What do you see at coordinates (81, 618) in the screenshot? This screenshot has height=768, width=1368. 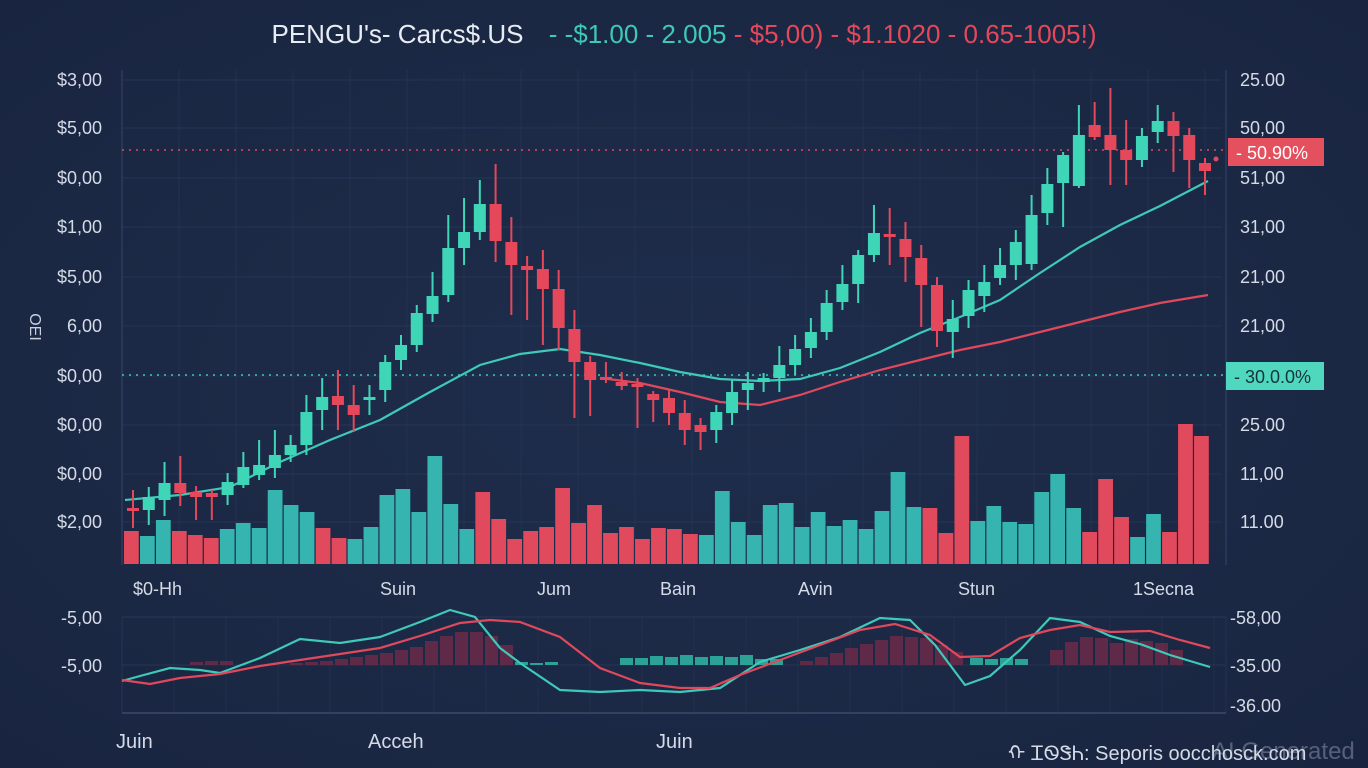 I see `ind-left-tick: -5,00` at bounding box center [81, 618].